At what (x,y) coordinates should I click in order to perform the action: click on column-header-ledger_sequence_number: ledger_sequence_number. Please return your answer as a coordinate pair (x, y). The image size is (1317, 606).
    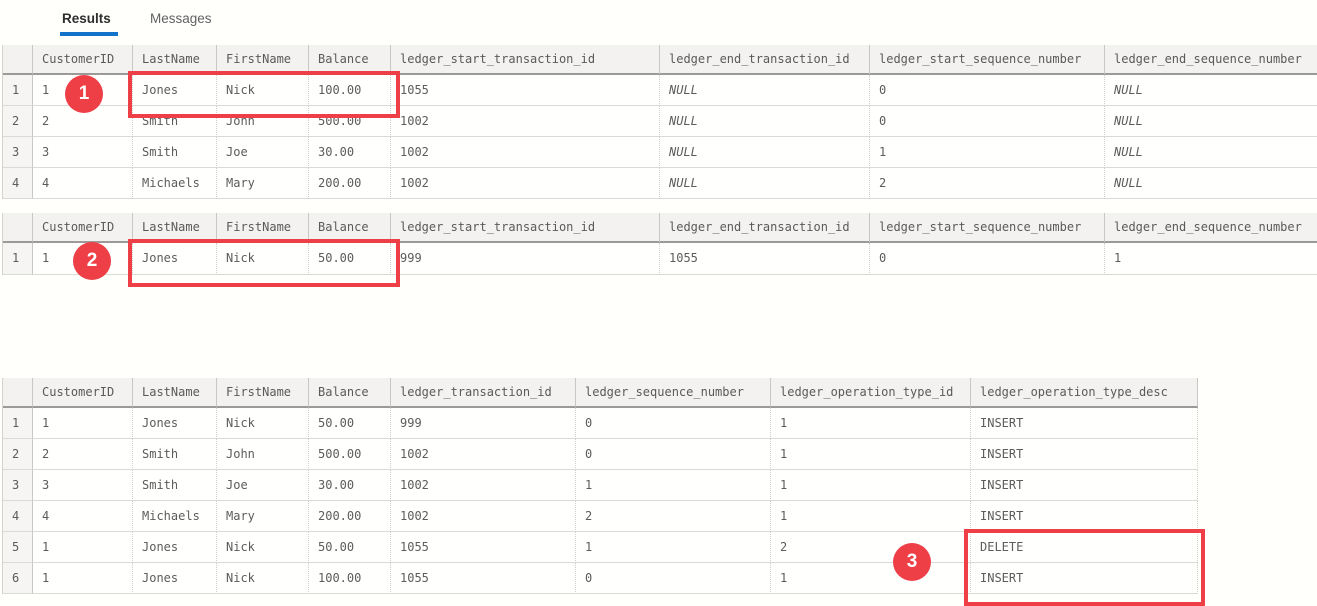
    Looking at the image, I should click on (673, 393).